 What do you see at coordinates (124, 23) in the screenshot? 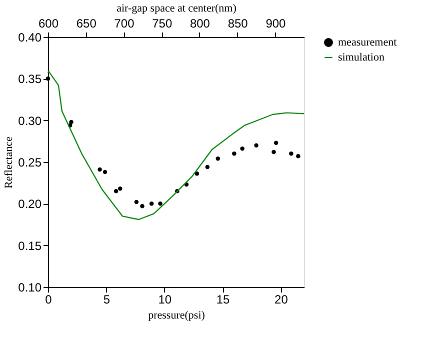
I see `x2-tick-label: 700` at bounding box center [124, 23].